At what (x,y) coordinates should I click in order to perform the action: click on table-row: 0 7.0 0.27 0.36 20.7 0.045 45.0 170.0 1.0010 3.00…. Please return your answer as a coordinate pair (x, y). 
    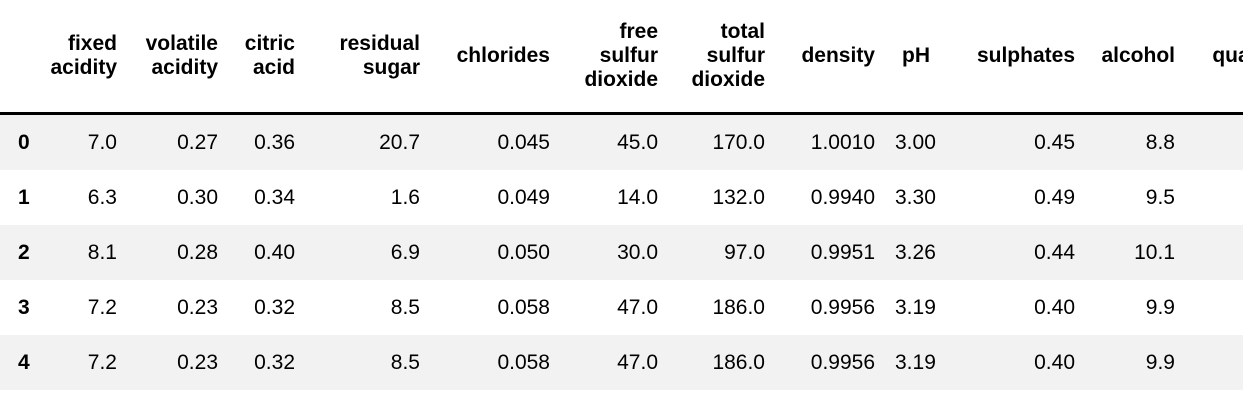
    Looking at the image, I should click on (621, 142).